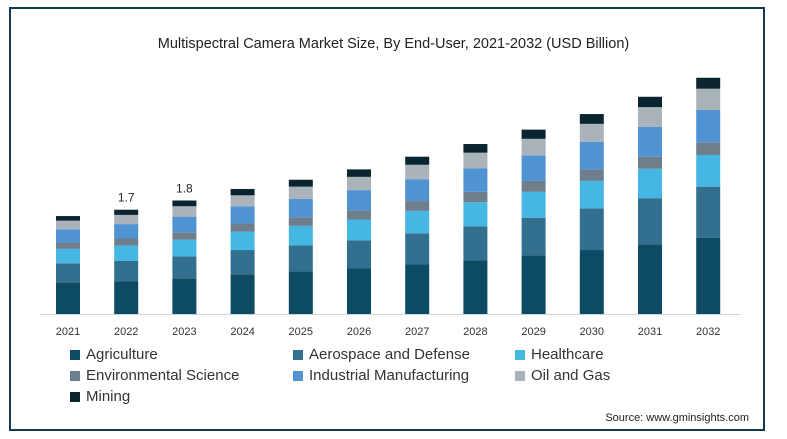 This screenshot has width=787, height=439. I want to click on legend-item: Agriculture, so click(181, 354).